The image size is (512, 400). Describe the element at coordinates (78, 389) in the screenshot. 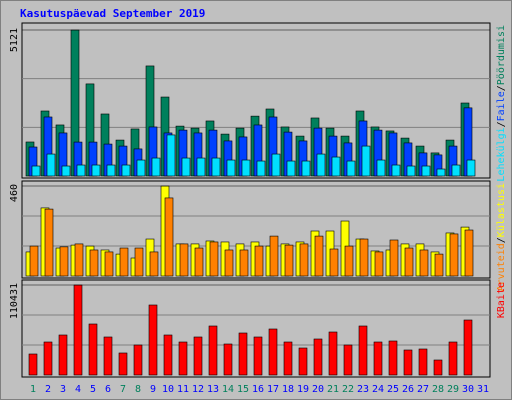

I see `x-tick-label: 4` at that location.